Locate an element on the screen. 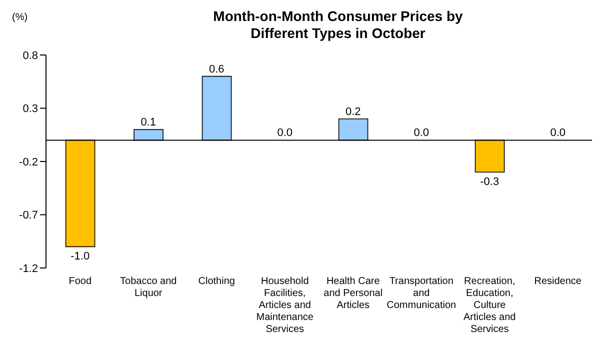  y-axis-title: (%) is located at coordinates (20, 17).